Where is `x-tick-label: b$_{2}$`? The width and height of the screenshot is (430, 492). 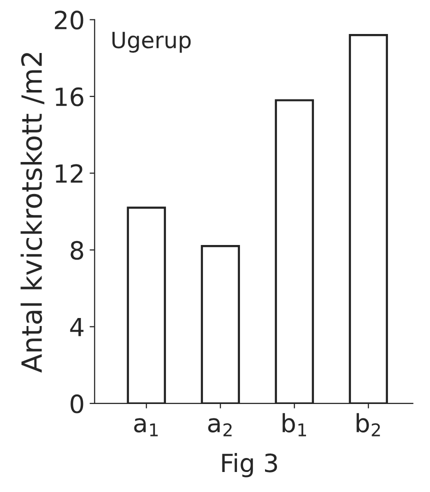 x-tick-label: b$_{2}$ is located at coordinates (368, 424).